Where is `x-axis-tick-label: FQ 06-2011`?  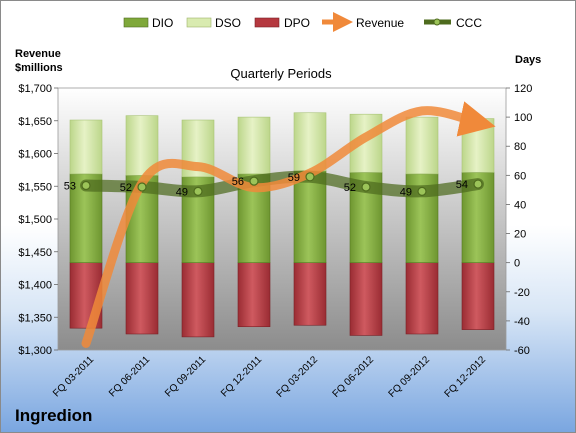 x-axis-tick-label: FQ 06-2011 is located at coordinates (129, 376).